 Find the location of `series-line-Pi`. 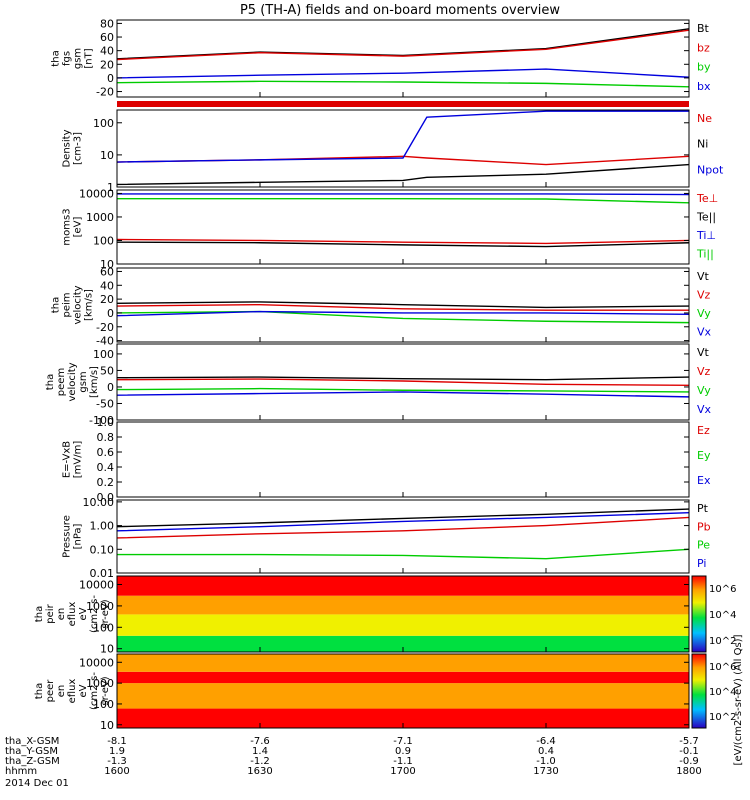

series-line-Pi is located at coordinates (403, 521).